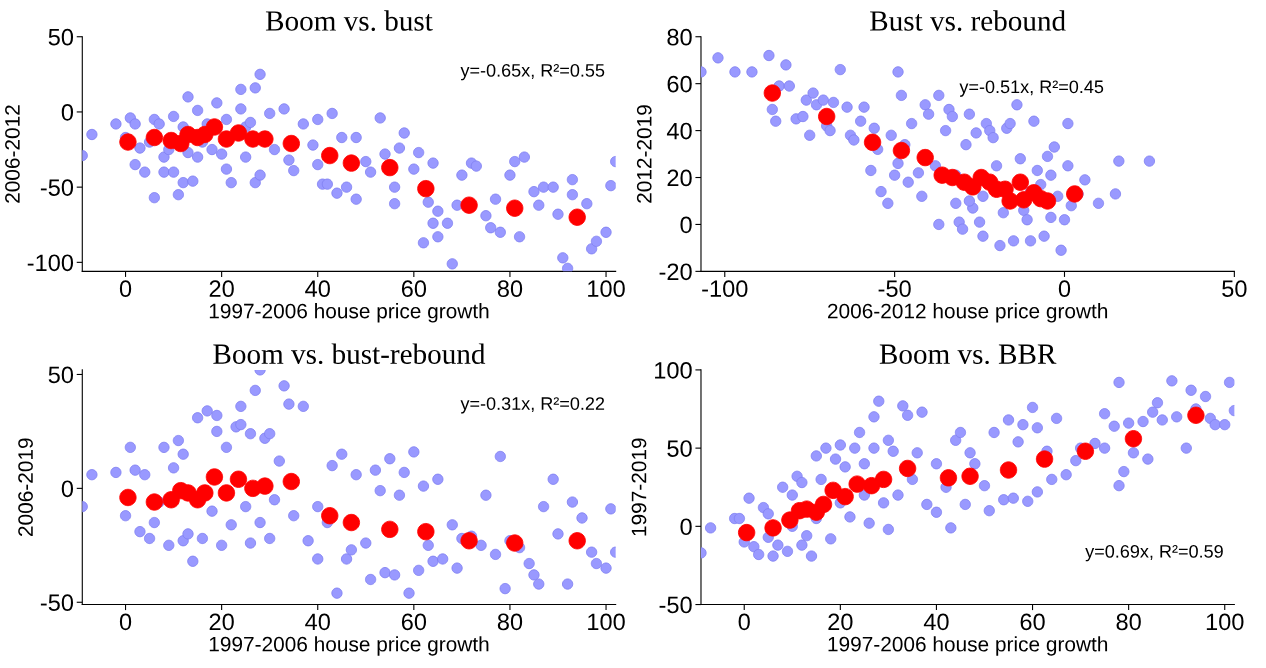 Image resolution: width=1266 pixels, height=668 pixels. What do you see at coordinates (12, 154) in the screenshot?
I see `y-axis-title: 2006-2012` at bounding box center [12, 154].